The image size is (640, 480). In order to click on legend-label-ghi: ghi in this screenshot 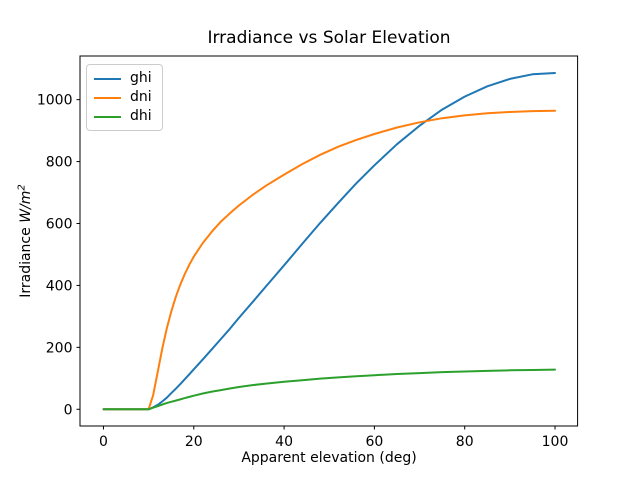, I will do `click(141, 78)`.